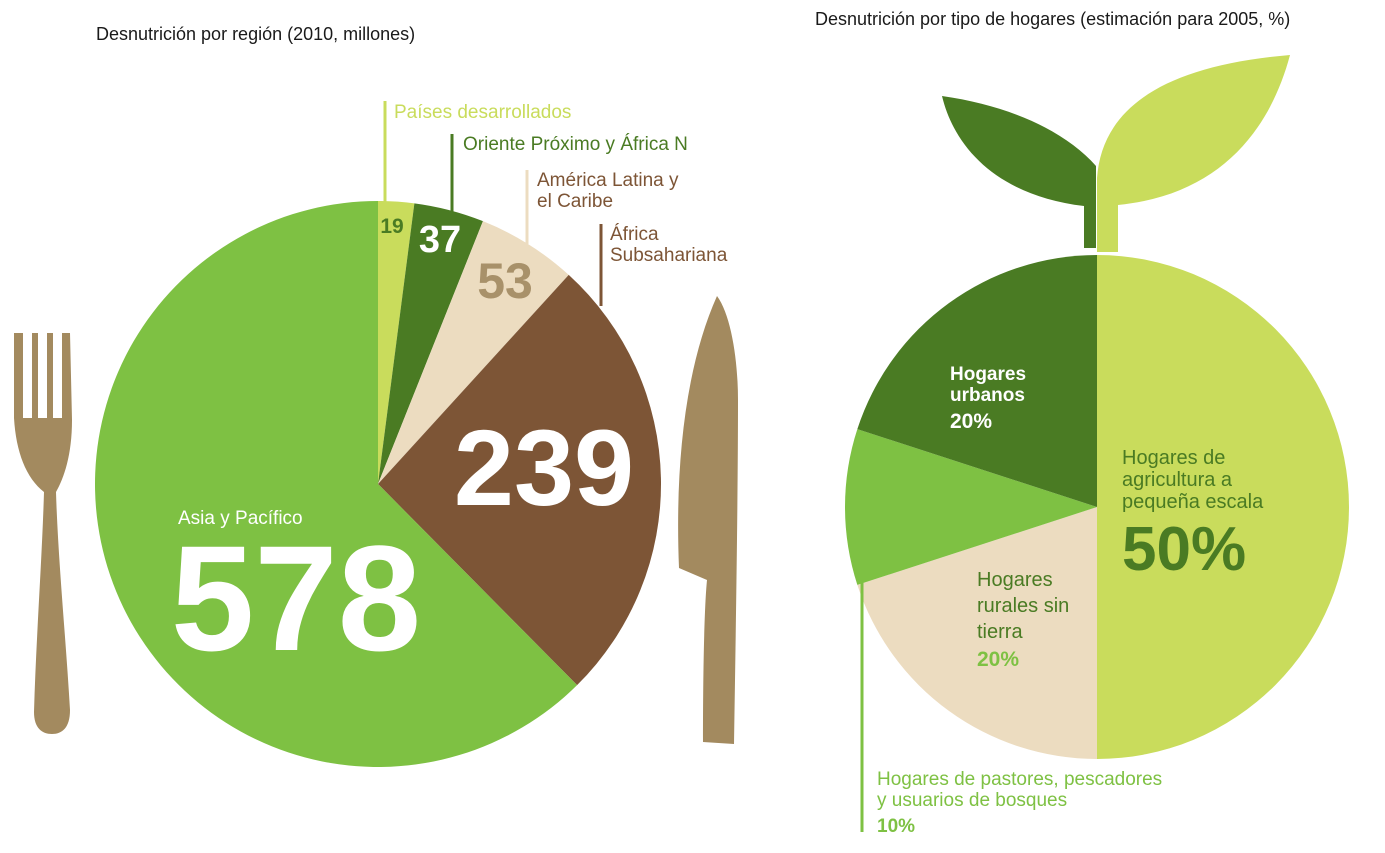  I want to click on fork-icon, so click(43, 533).